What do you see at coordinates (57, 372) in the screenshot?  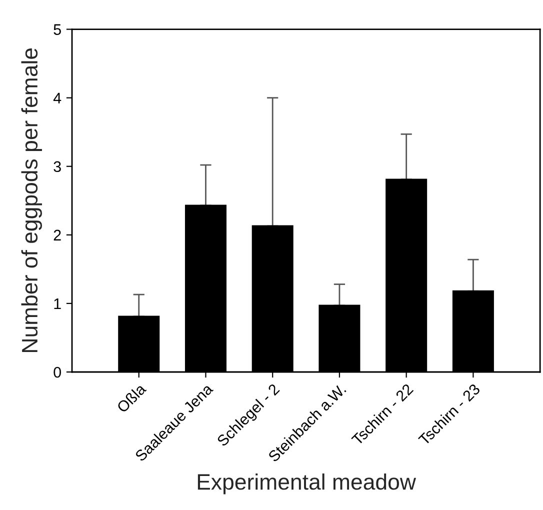 I see `y-tick-label: 0` at bounding box center [57, 372].